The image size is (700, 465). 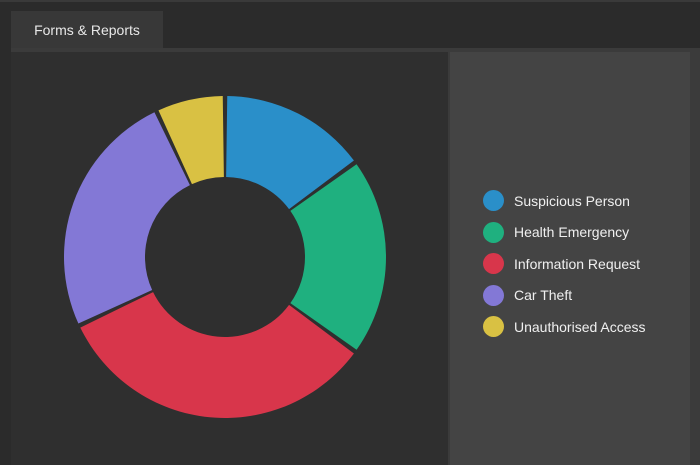 I want to click on donut-slice-suspicious-person, so click(x=290, y=153).